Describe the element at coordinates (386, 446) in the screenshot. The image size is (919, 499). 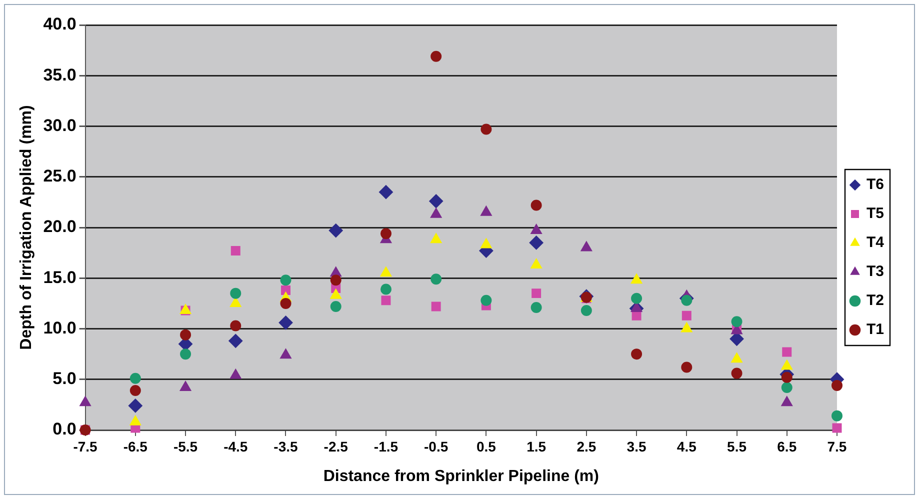
I see `x-tick-label: -1.5` at that location.